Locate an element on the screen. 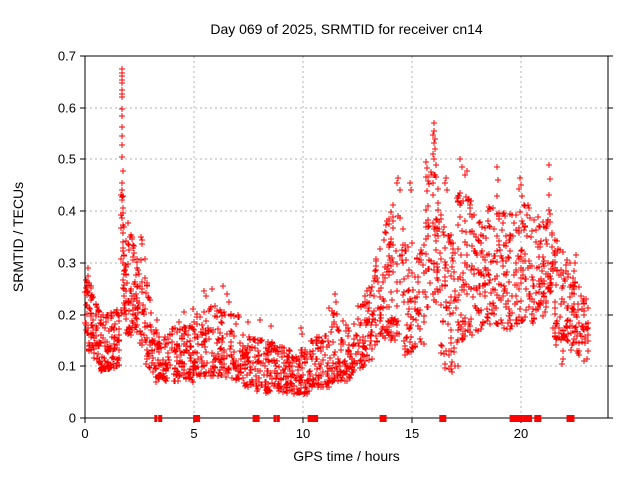 This screenshot has height=480, width=640. x-tick-label: 20 is located at coordinates (521, 433).